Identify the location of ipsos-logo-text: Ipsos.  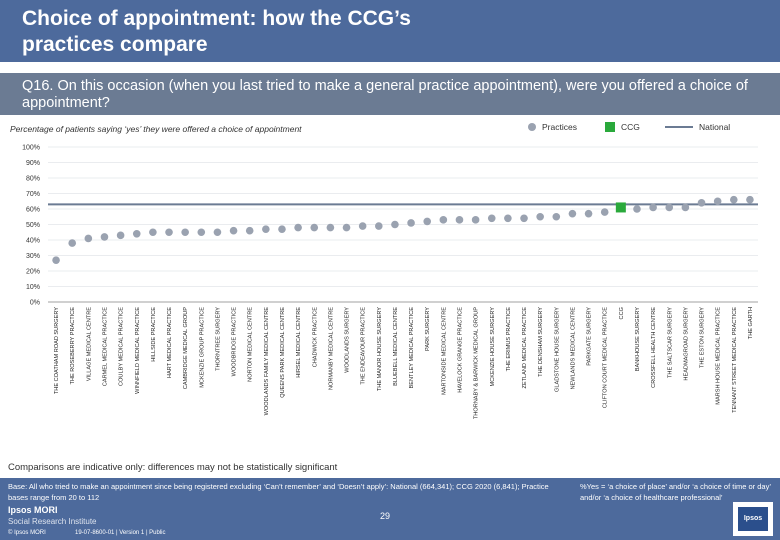
(753, 519).